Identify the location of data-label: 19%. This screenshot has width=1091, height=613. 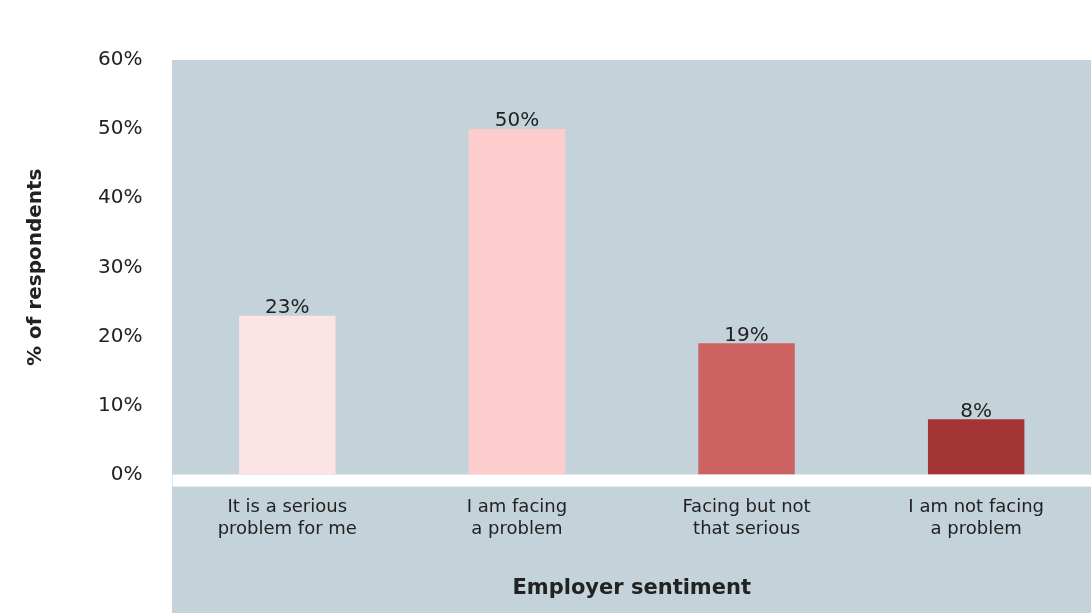
(746, 333).